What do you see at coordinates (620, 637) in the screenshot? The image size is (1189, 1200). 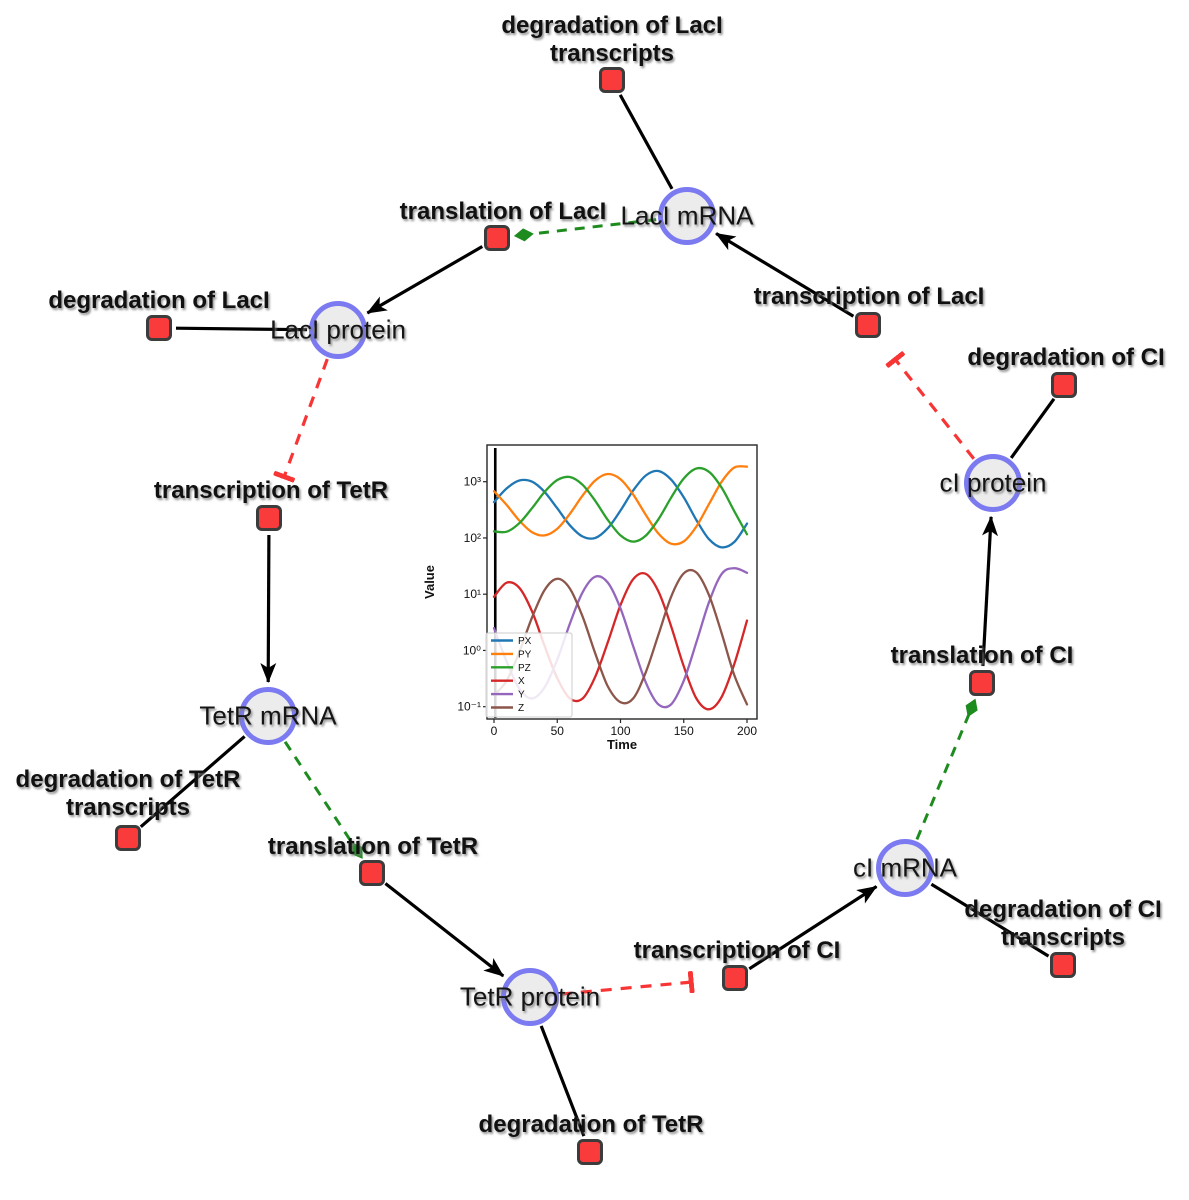 I see `chart-curve-Z` at bounding box center [620, 637].